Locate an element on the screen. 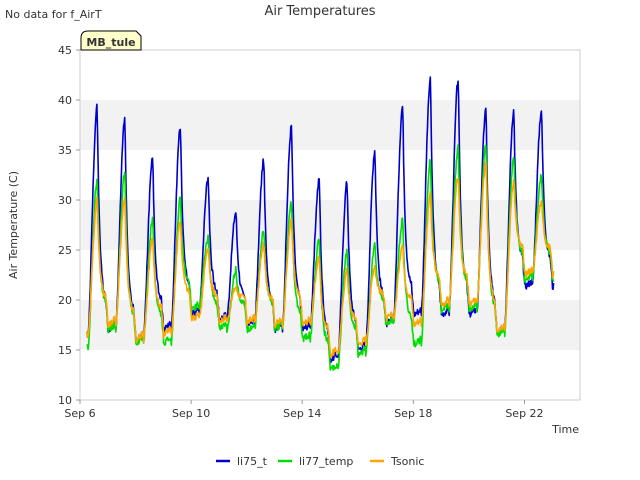 This screenshot has height=480, width=640. site-badge-label: MB_tule is located at coordinates (110, 42).